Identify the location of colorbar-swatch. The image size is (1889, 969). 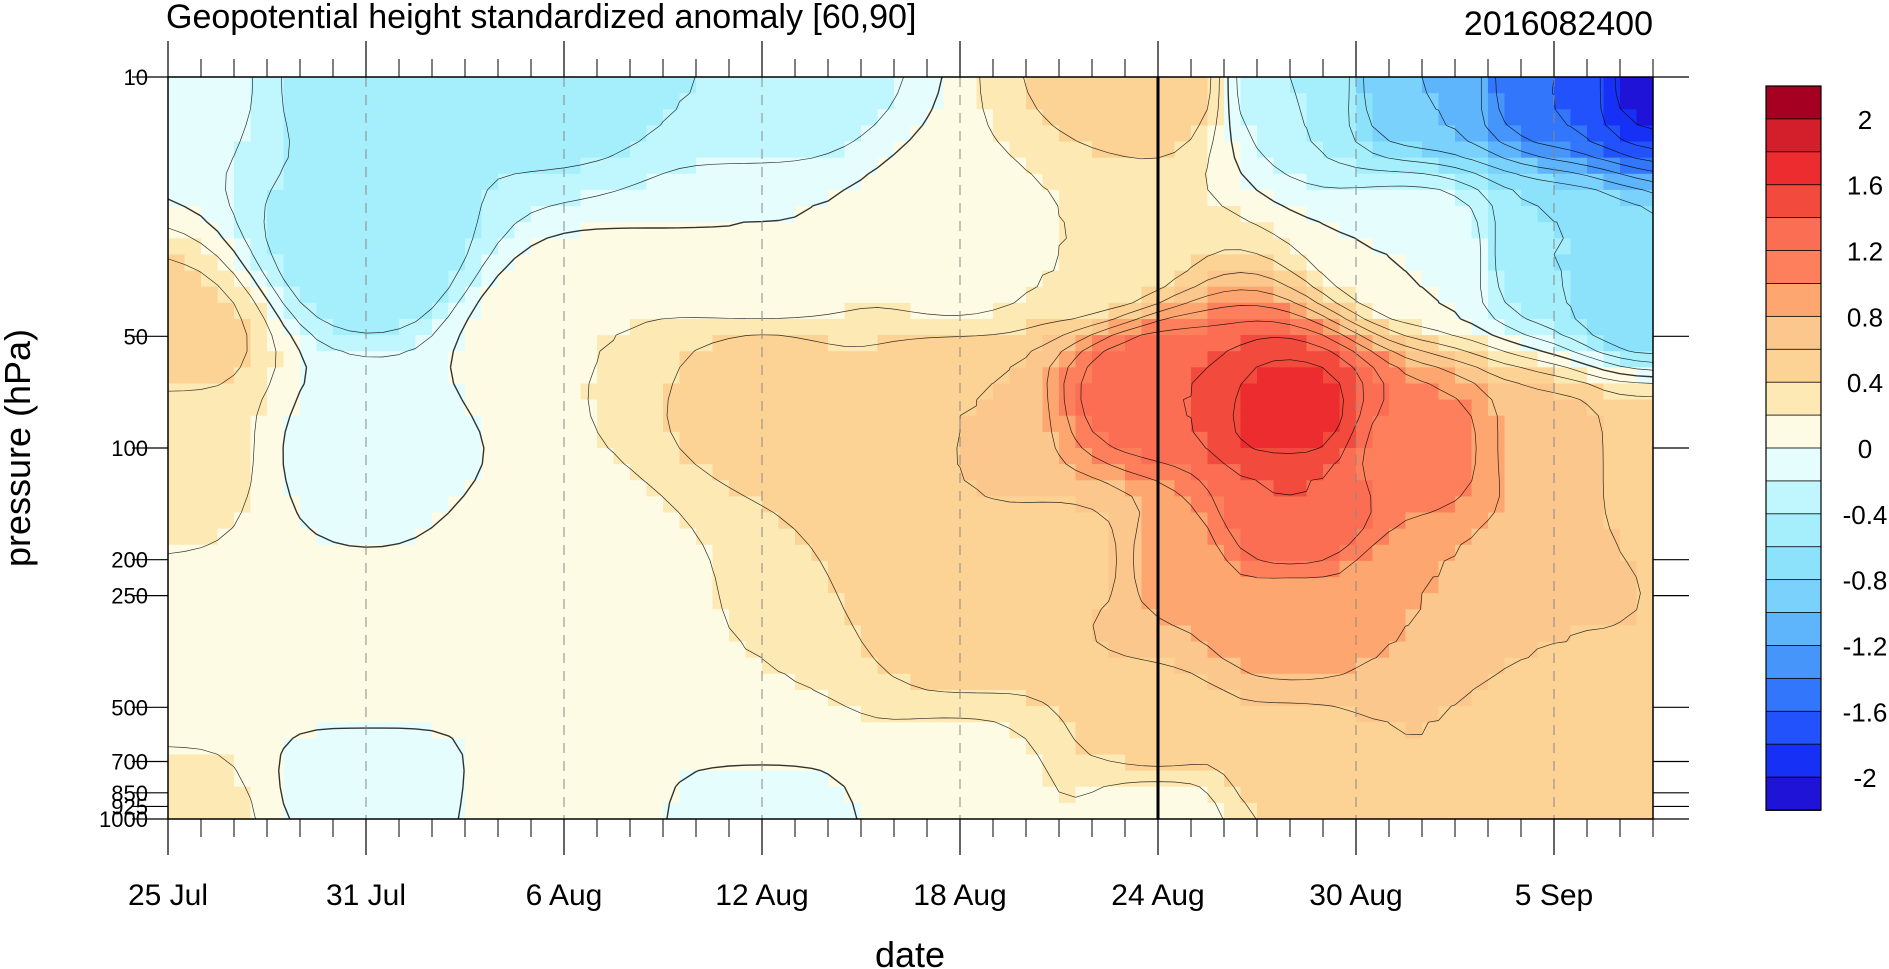
(1793, 431).